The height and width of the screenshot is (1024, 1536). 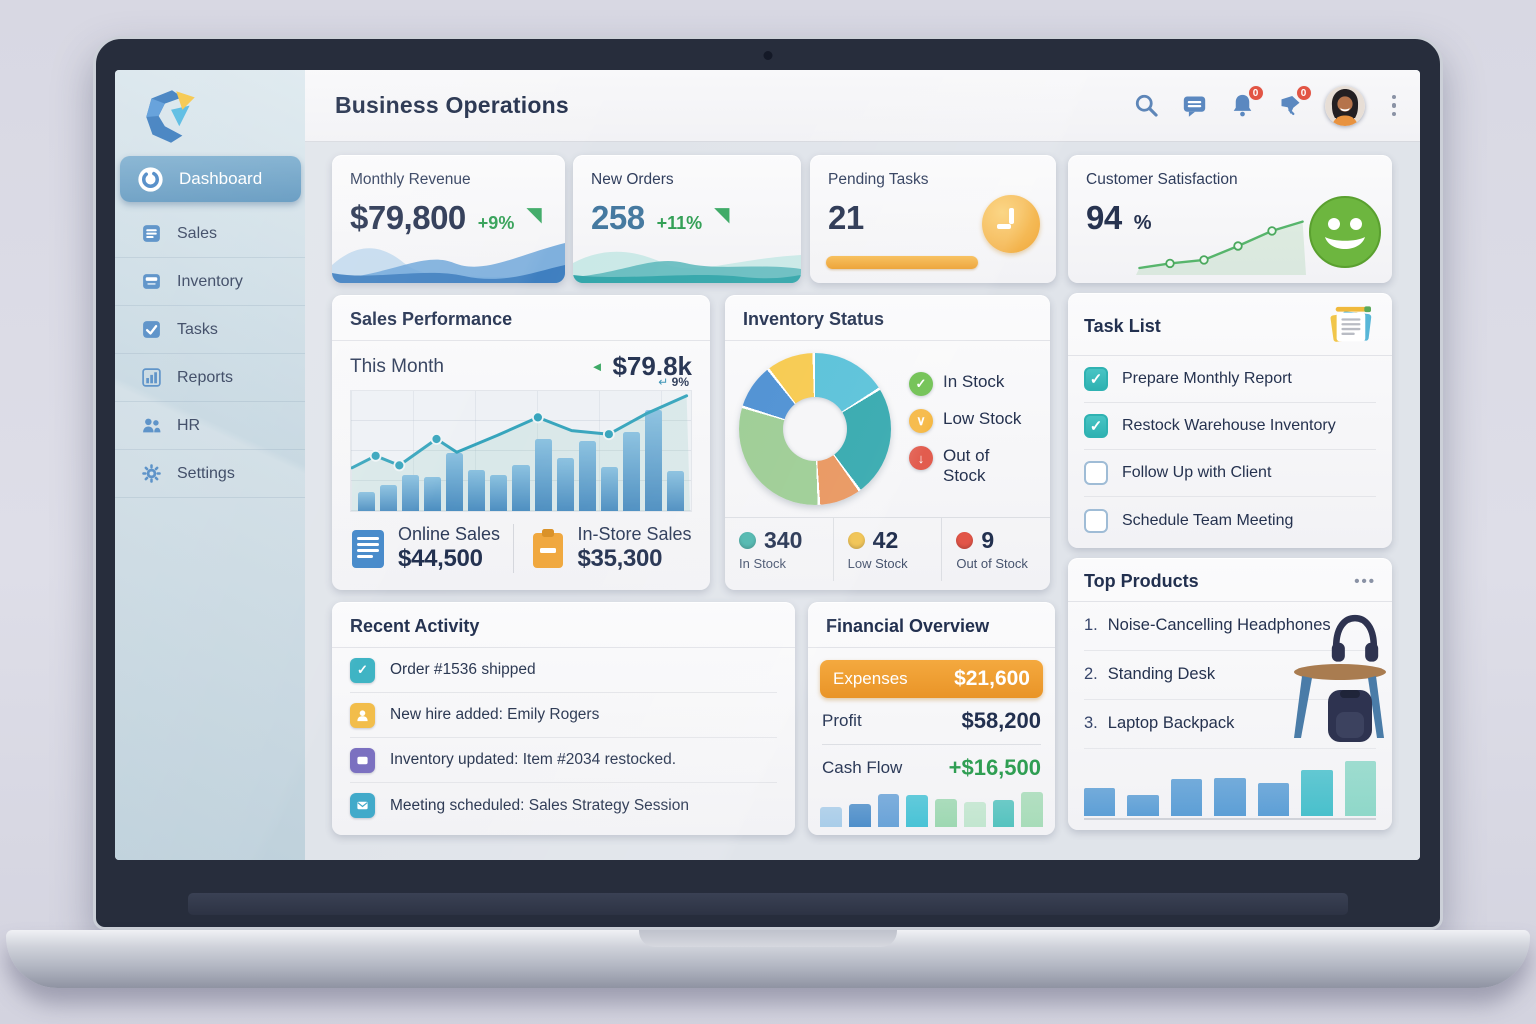 What do you see at coordinates (1141, 581) in the screenshot?
I see `card-title: Top Products` at bounding box center [1141, 581].